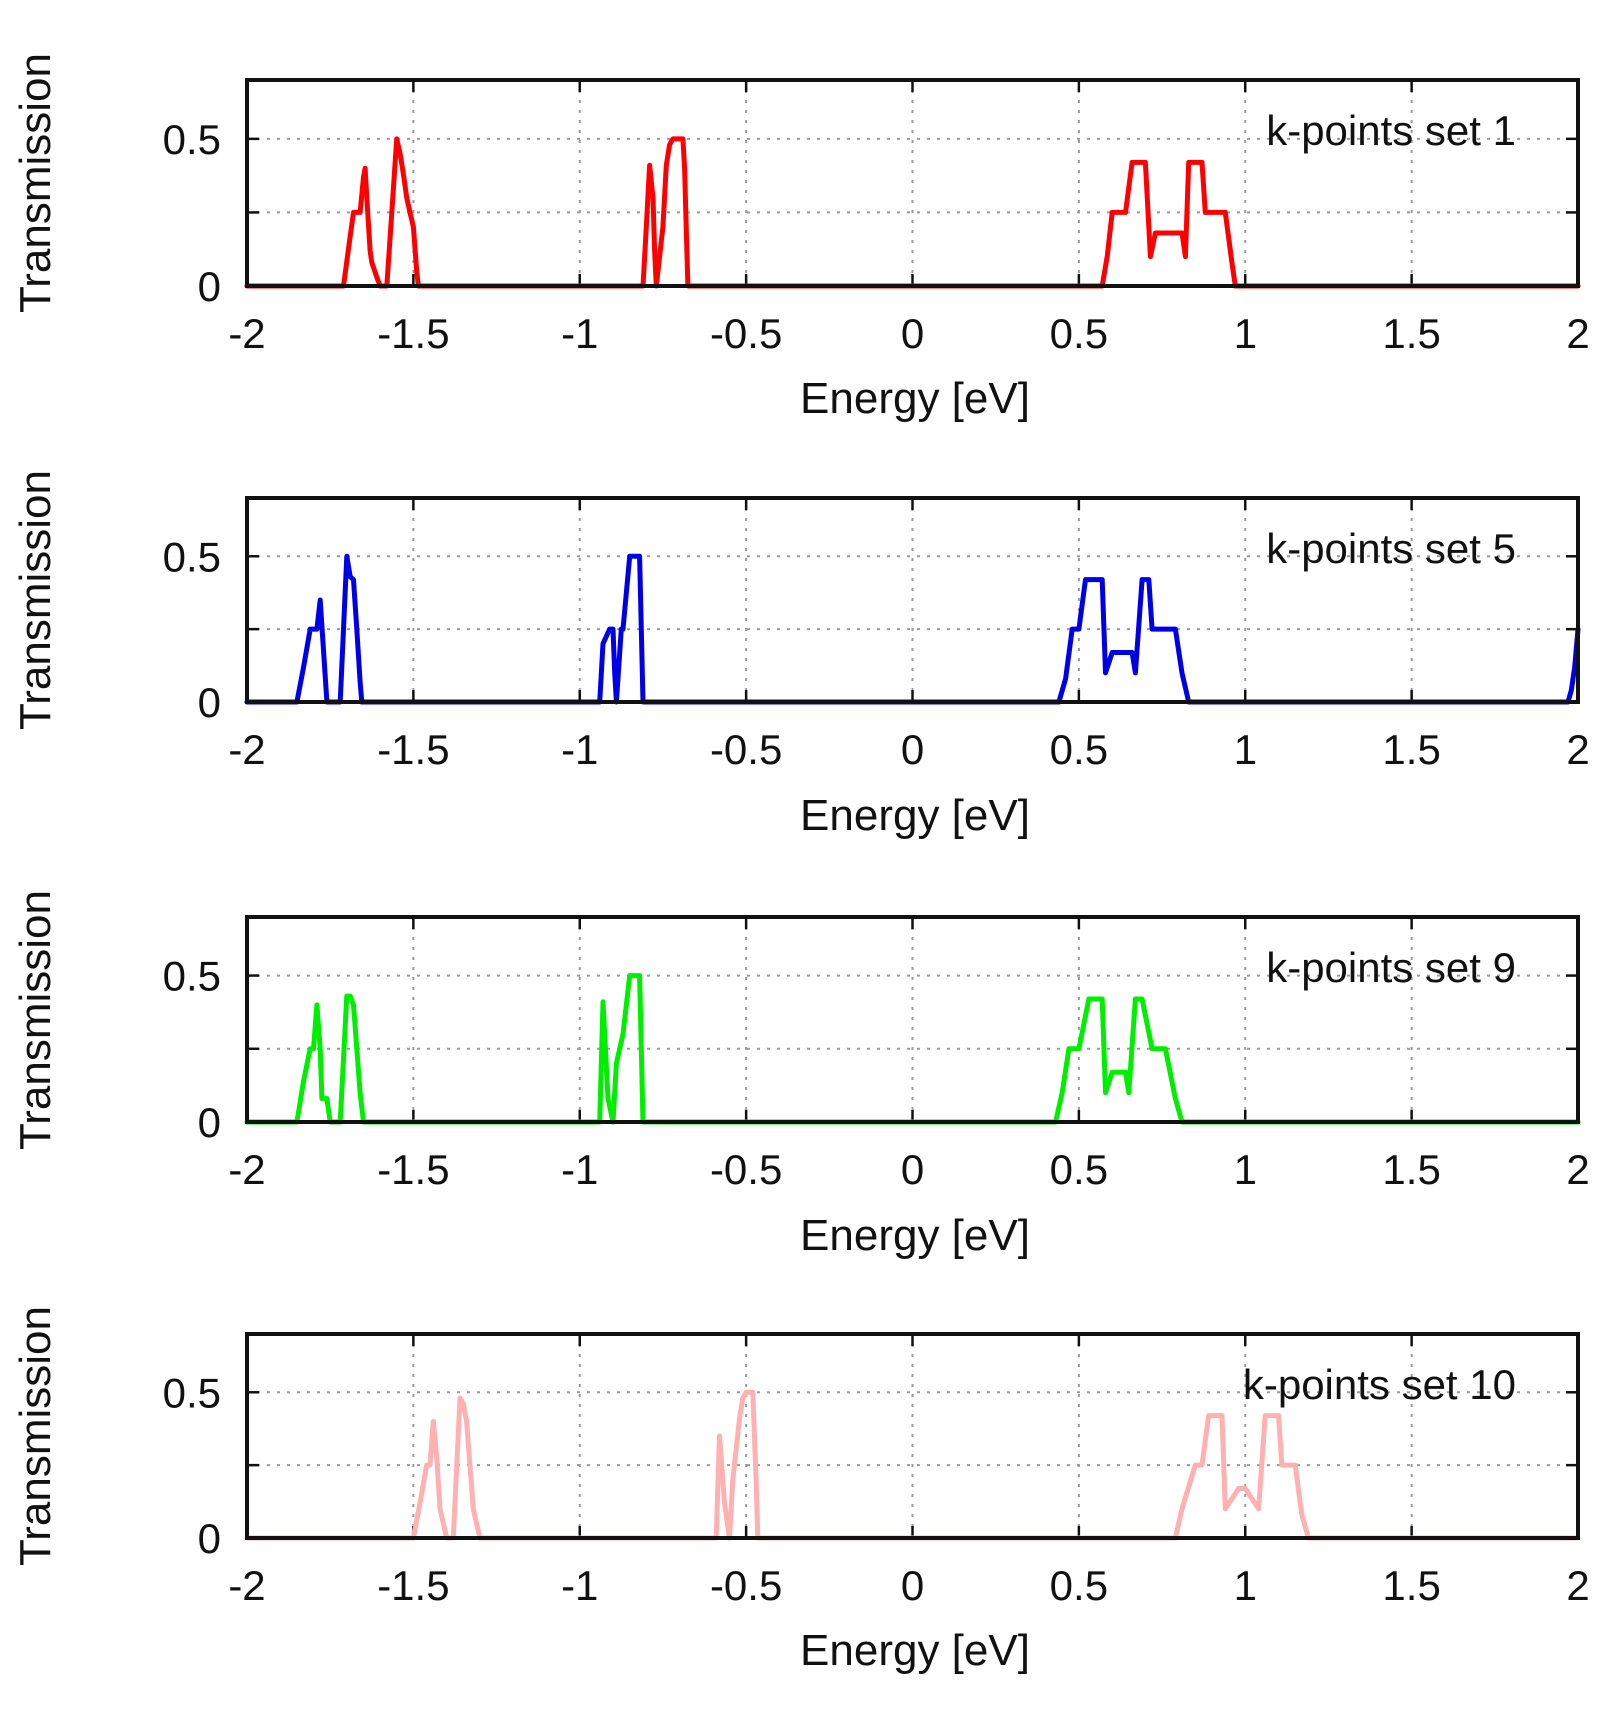 The width and height of the screenshot is (1619, 1711). Describe the element at coordinates (1391, 130) in the screenshot. I see `legend-label: k-points set 1` at that location.